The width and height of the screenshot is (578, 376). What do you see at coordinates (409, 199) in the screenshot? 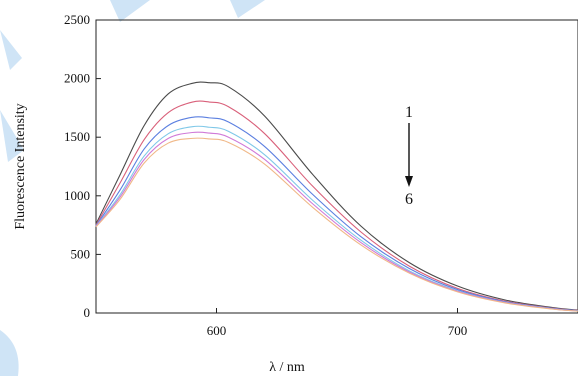
I see `annotation-end-label: 6` at bounding box center [409, 199].